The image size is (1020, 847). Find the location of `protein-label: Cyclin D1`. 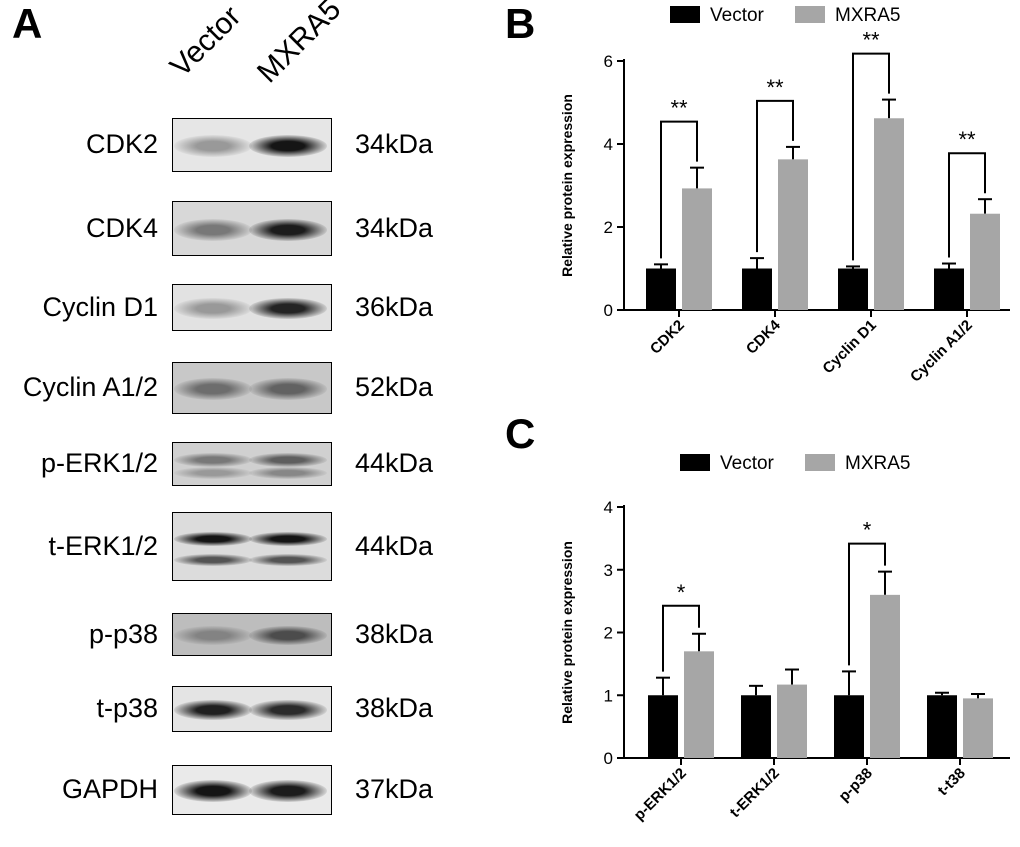

protein-label: Cyclin D1 is located at coordinates (100, 306).